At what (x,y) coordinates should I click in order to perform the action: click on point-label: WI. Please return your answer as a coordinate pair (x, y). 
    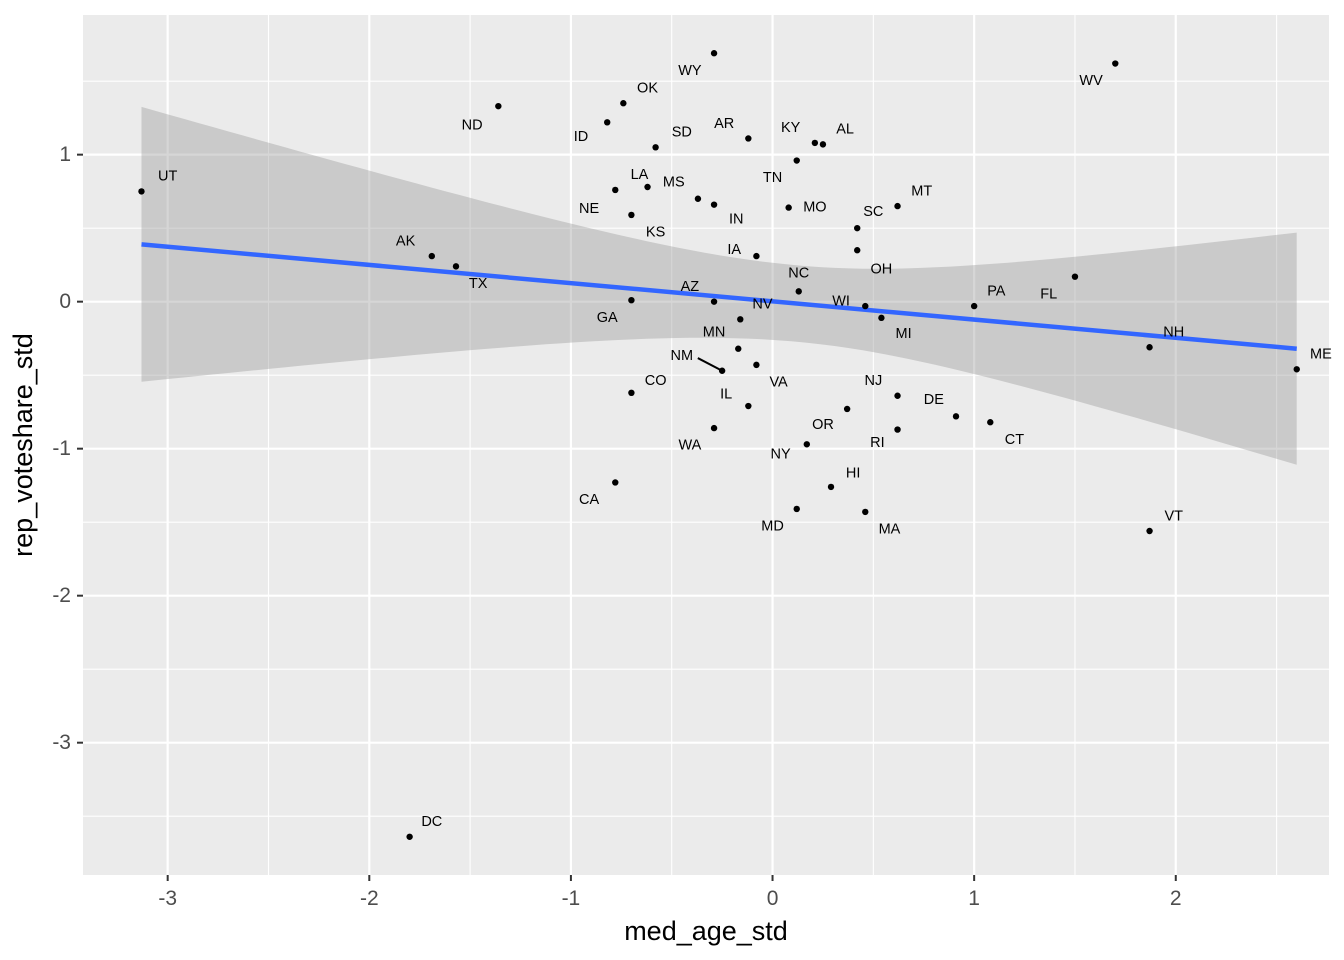
    Looking at the image, I should click on (841, 302).